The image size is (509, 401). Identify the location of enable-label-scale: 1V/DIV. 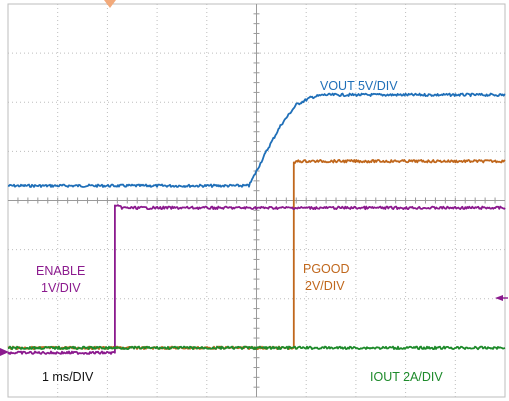
(61, 288).